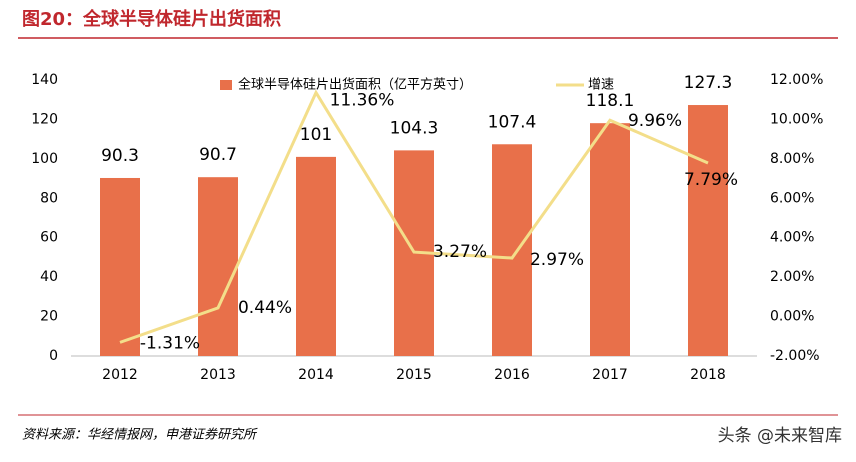 The width and height of the screenshot is (856, 462). Describe the element at coordinates (414, 375) in the screenshot. I see `x-tick-label: 2015` at that location.